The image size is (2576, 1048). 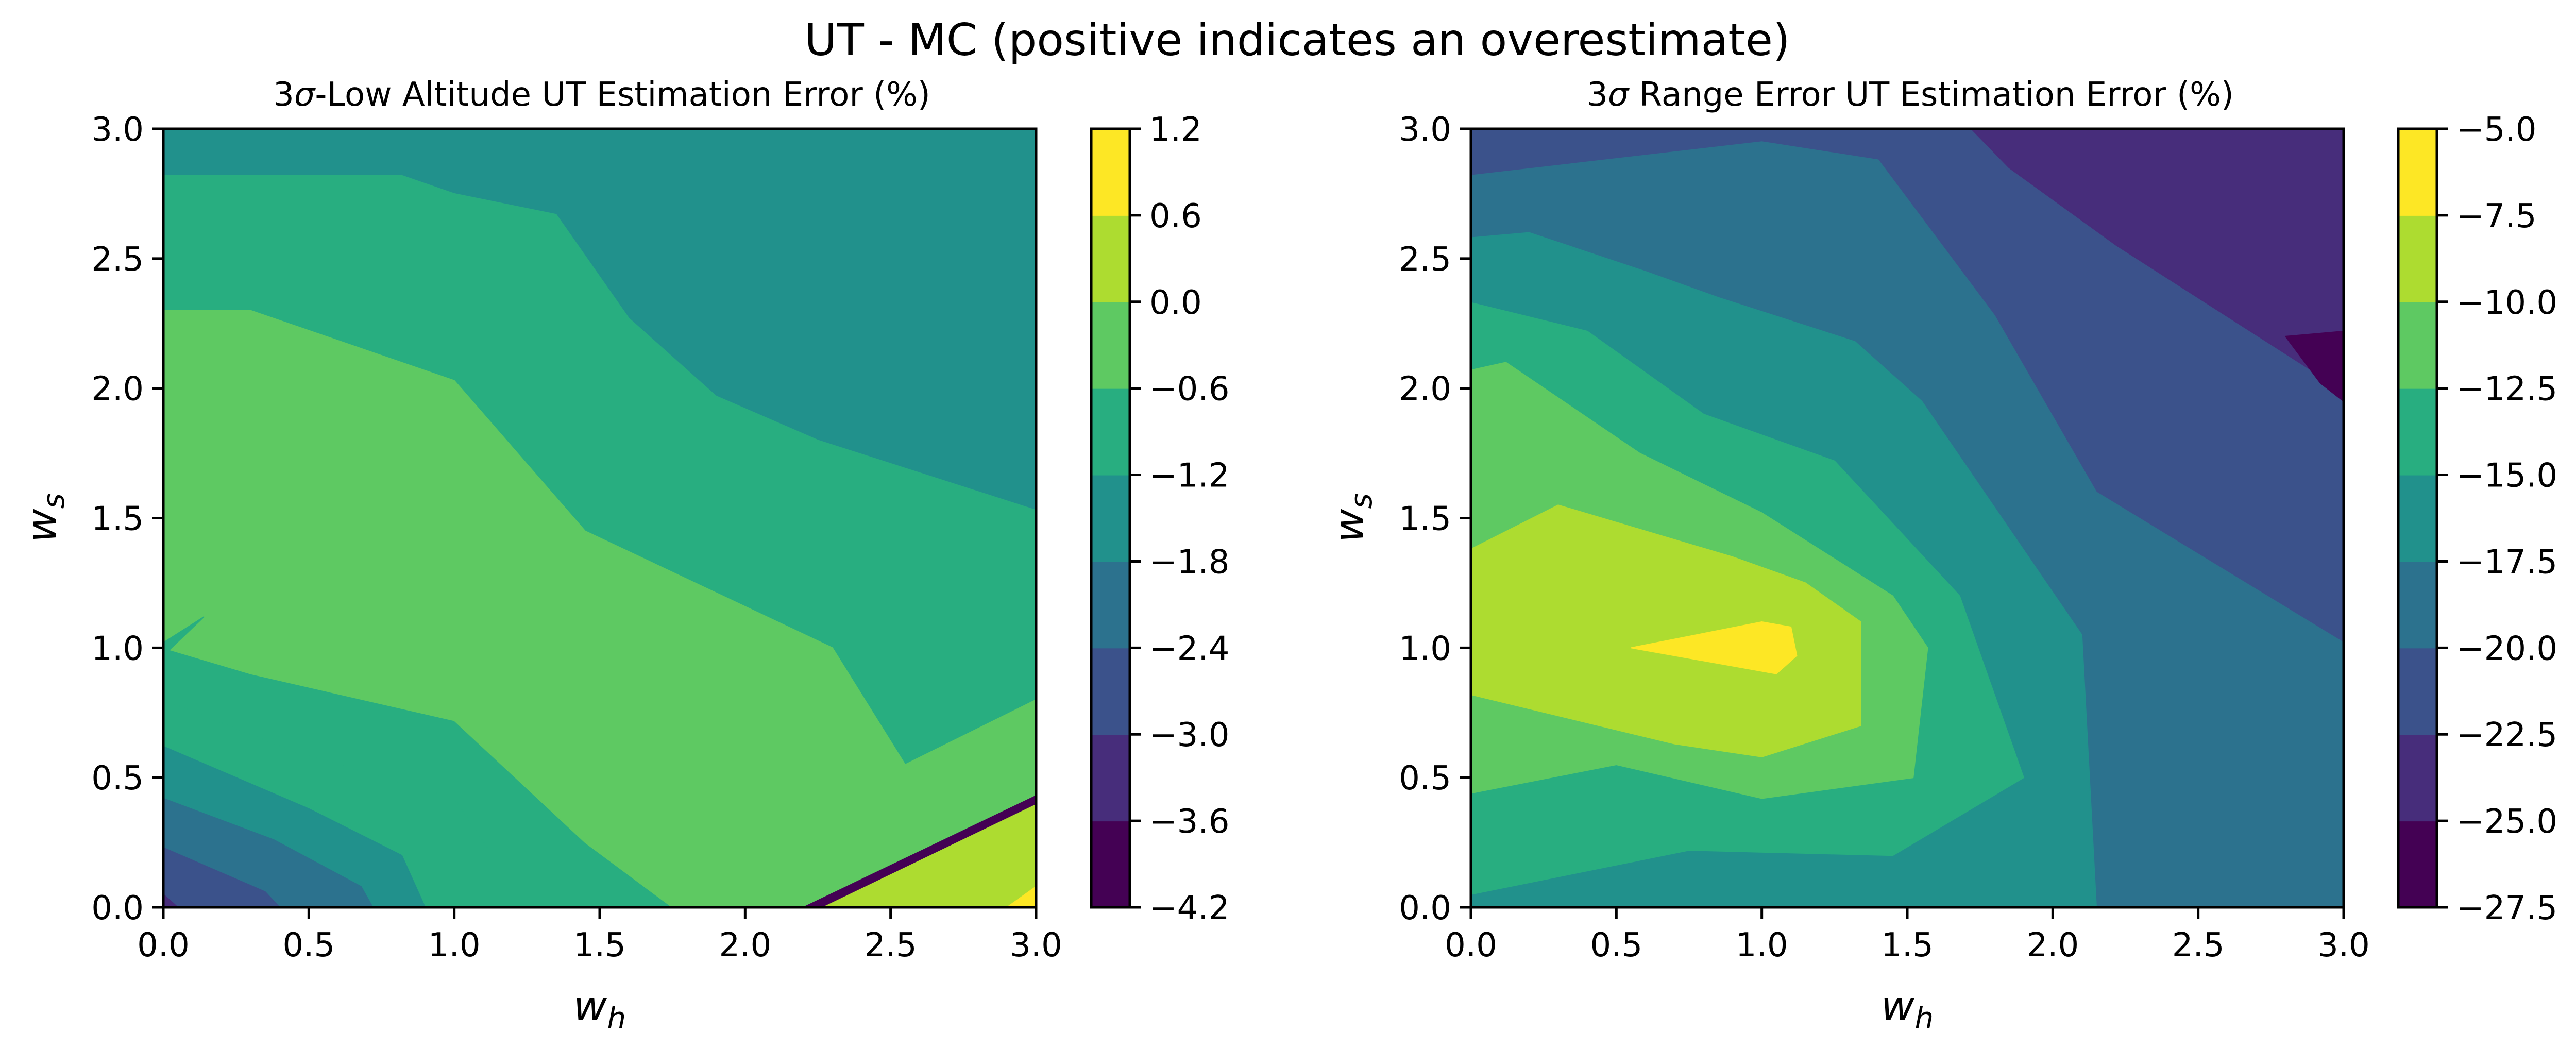 I want to click on left-colorbar-tick-label: −1.2, so click(x=1189, y=476).